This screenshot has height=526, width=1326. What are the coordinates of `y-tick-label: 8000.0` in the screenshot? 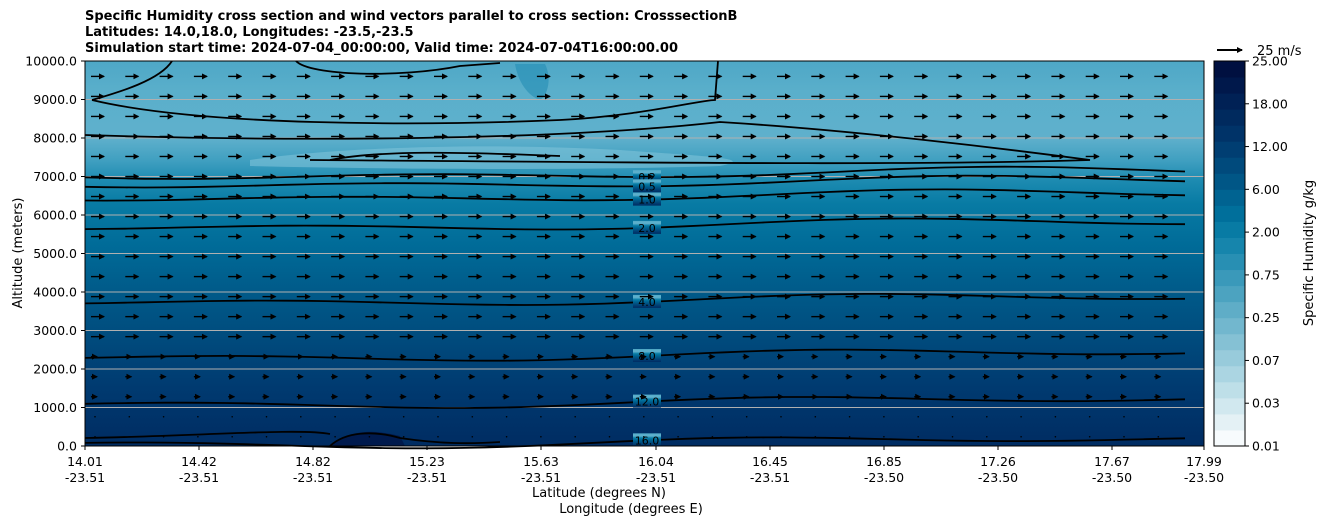 It's located at (55, 138).